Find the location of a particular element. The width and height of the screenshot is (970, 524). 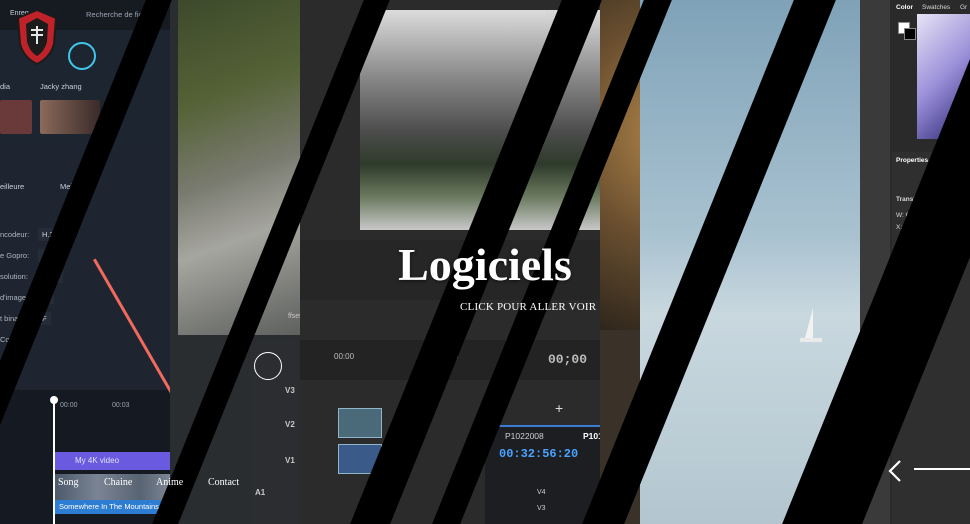

media-label: Jacky zhang is located at coordinates (61, 86).